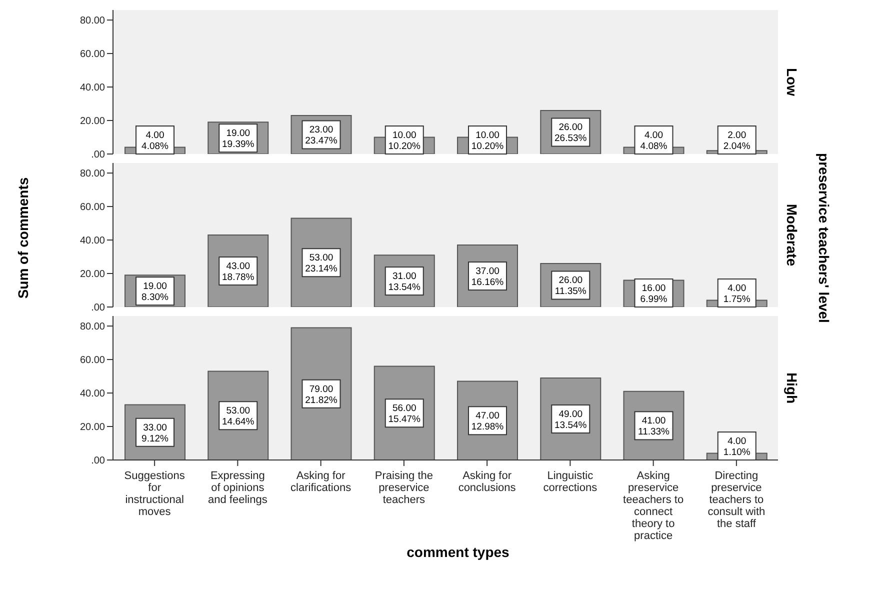 The width and height of the screenshot is (875, 596). I want to click on x-tick-label: Asking for clarifications, so click(321, 482).